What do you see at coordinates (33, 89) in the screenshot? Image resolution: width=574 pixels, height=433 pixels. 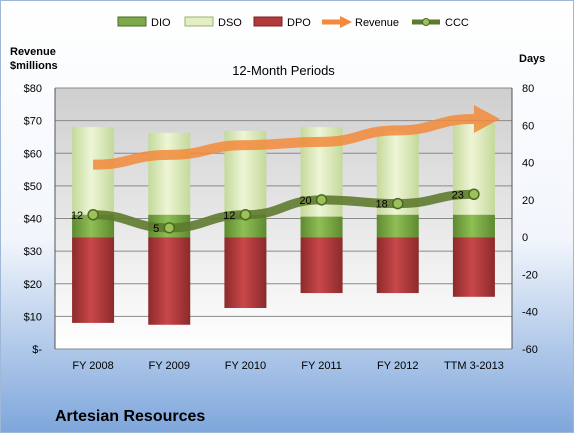 I see `left-tick-label: $80` at bounding box center [33, 89].